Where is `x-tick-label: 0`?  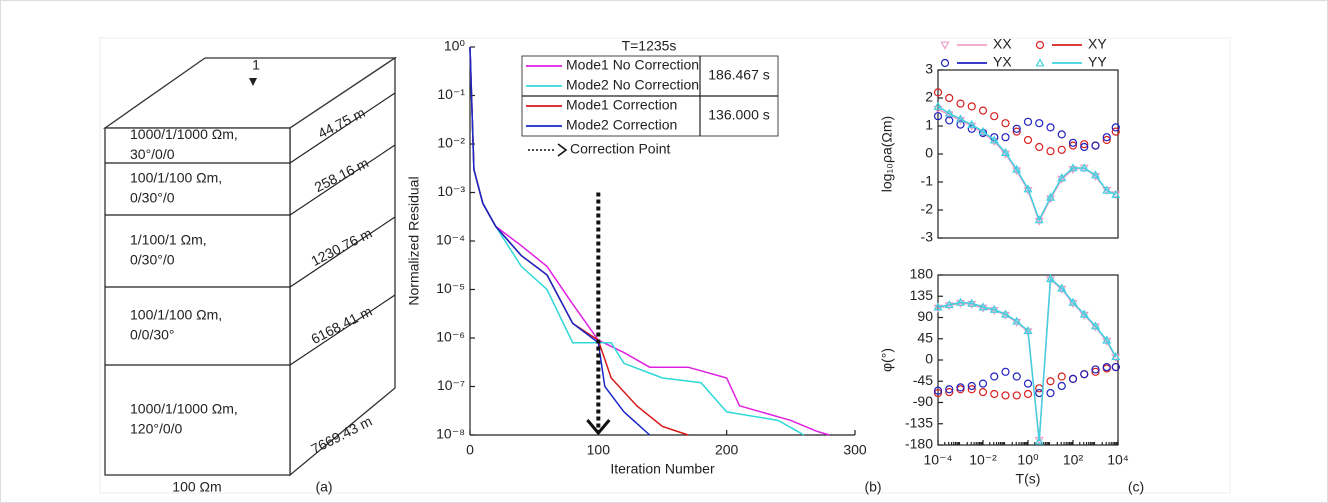 x-tick-label: 0 is located at coordinates (470, 450).